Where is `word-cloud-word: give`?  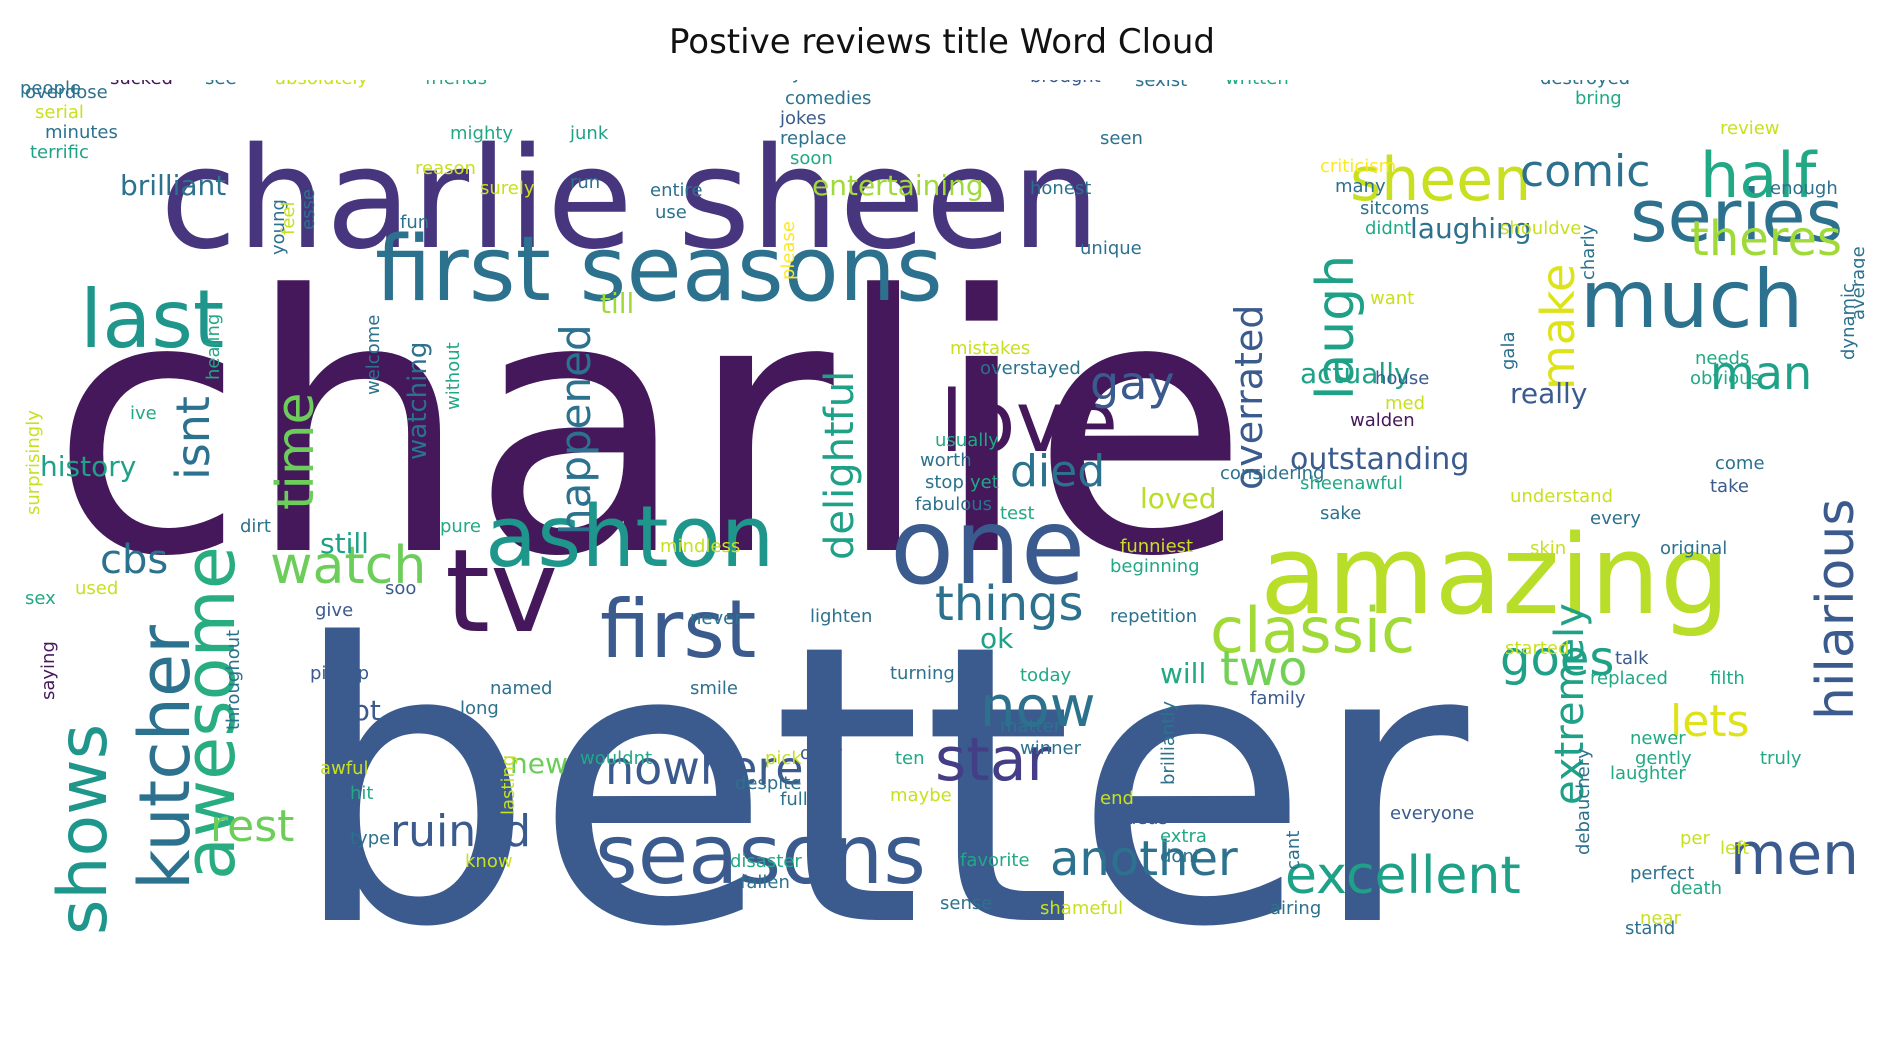 word-cloud-word: give is located at coordinates (334, 610).